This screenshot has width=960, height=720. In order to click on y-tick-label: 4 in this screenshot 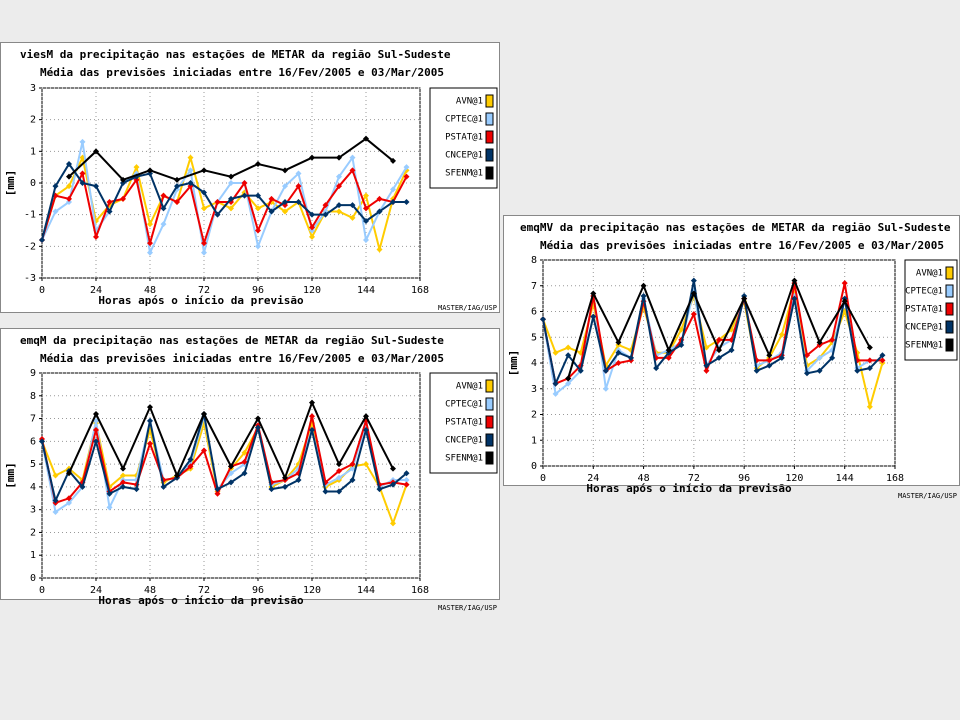, I will do `click(33, 487)`.